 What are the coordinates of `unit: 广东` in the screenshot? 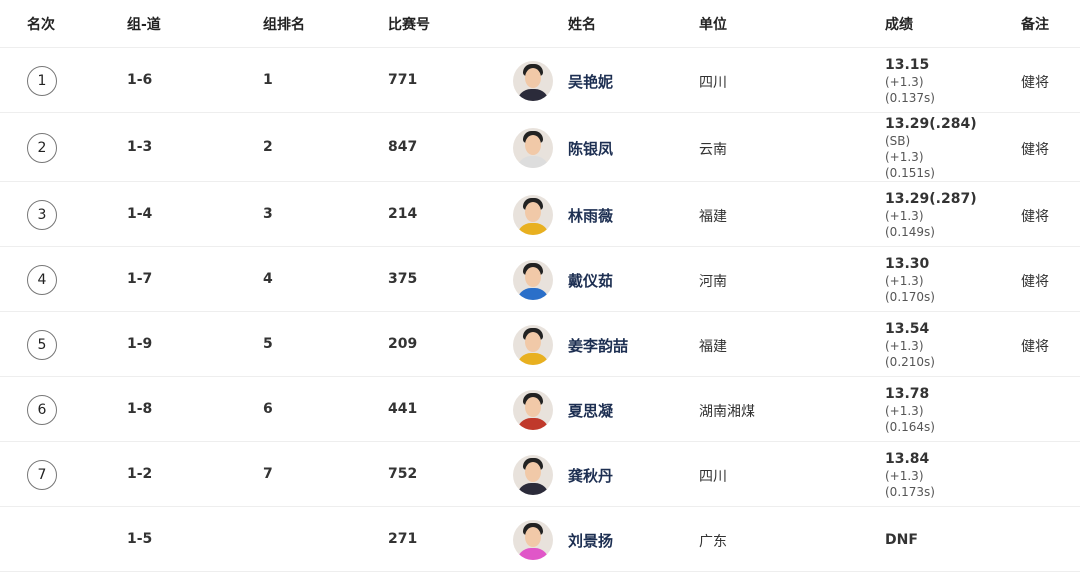 It's located at (713, 541).